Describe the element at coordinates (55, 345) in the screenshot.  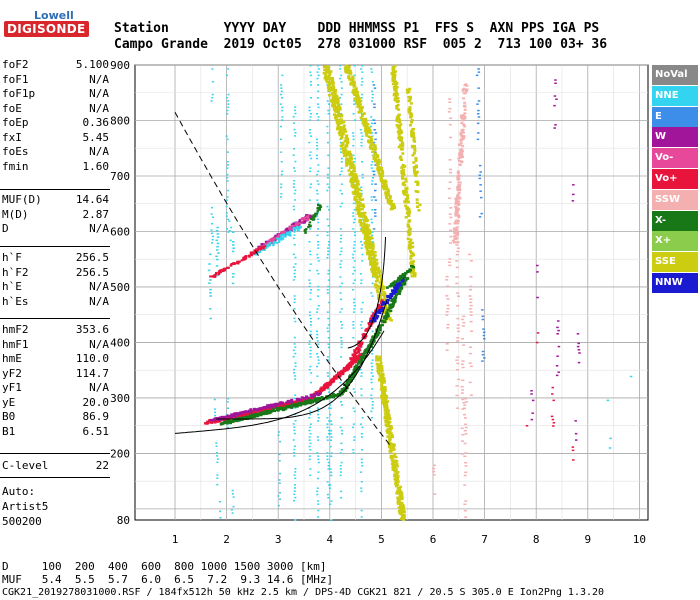
I see `param-row: hmF1 N/A` at that location.